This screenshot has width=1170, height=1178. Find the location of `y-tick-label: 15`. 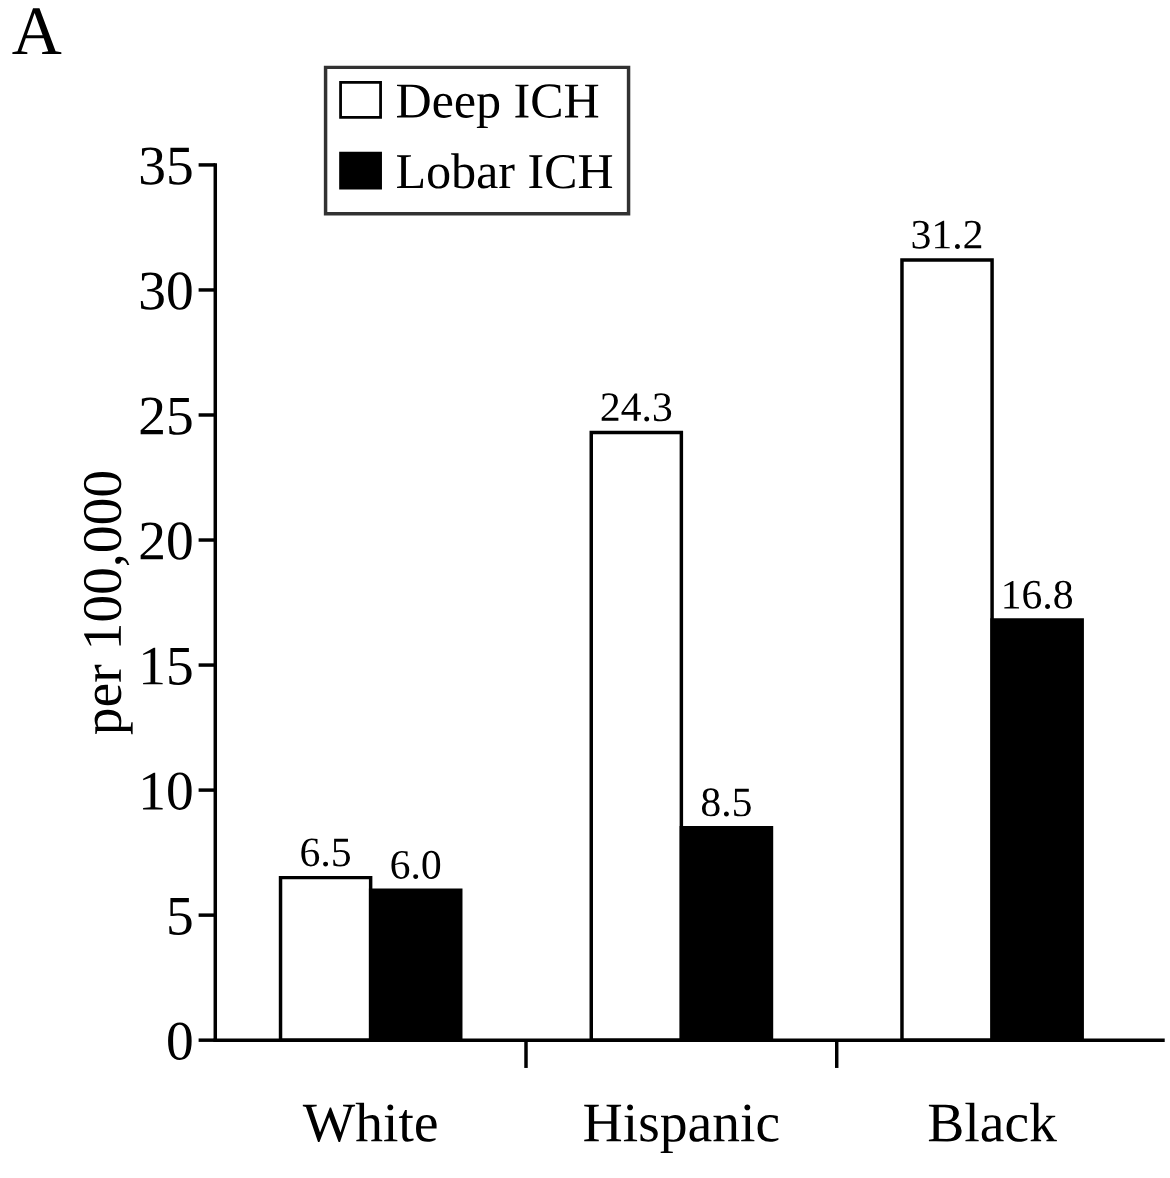

y-tick-label: 15 is located at coordinates (167, 666).